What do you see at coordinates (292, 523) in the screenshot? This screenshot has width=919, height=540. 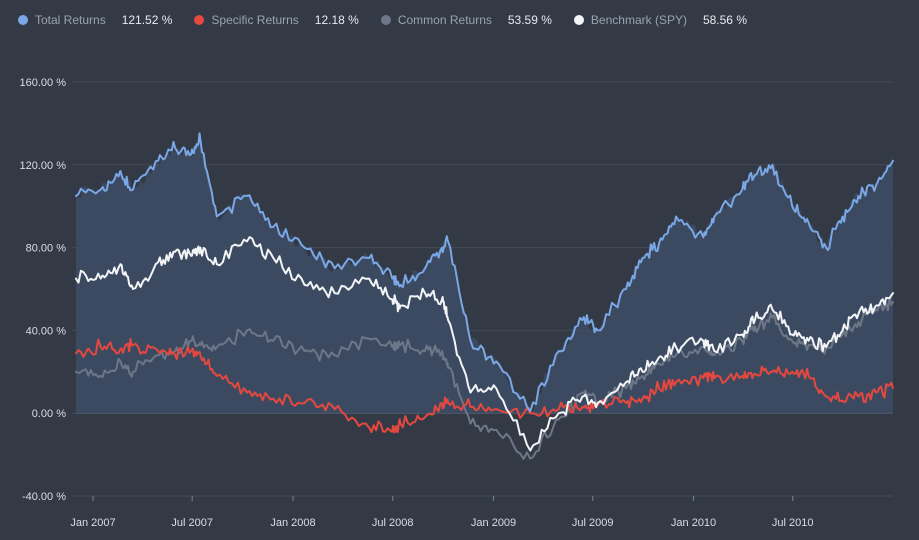 I see `x-tick-label: Jan 2008` at bounding box center [292, 523].